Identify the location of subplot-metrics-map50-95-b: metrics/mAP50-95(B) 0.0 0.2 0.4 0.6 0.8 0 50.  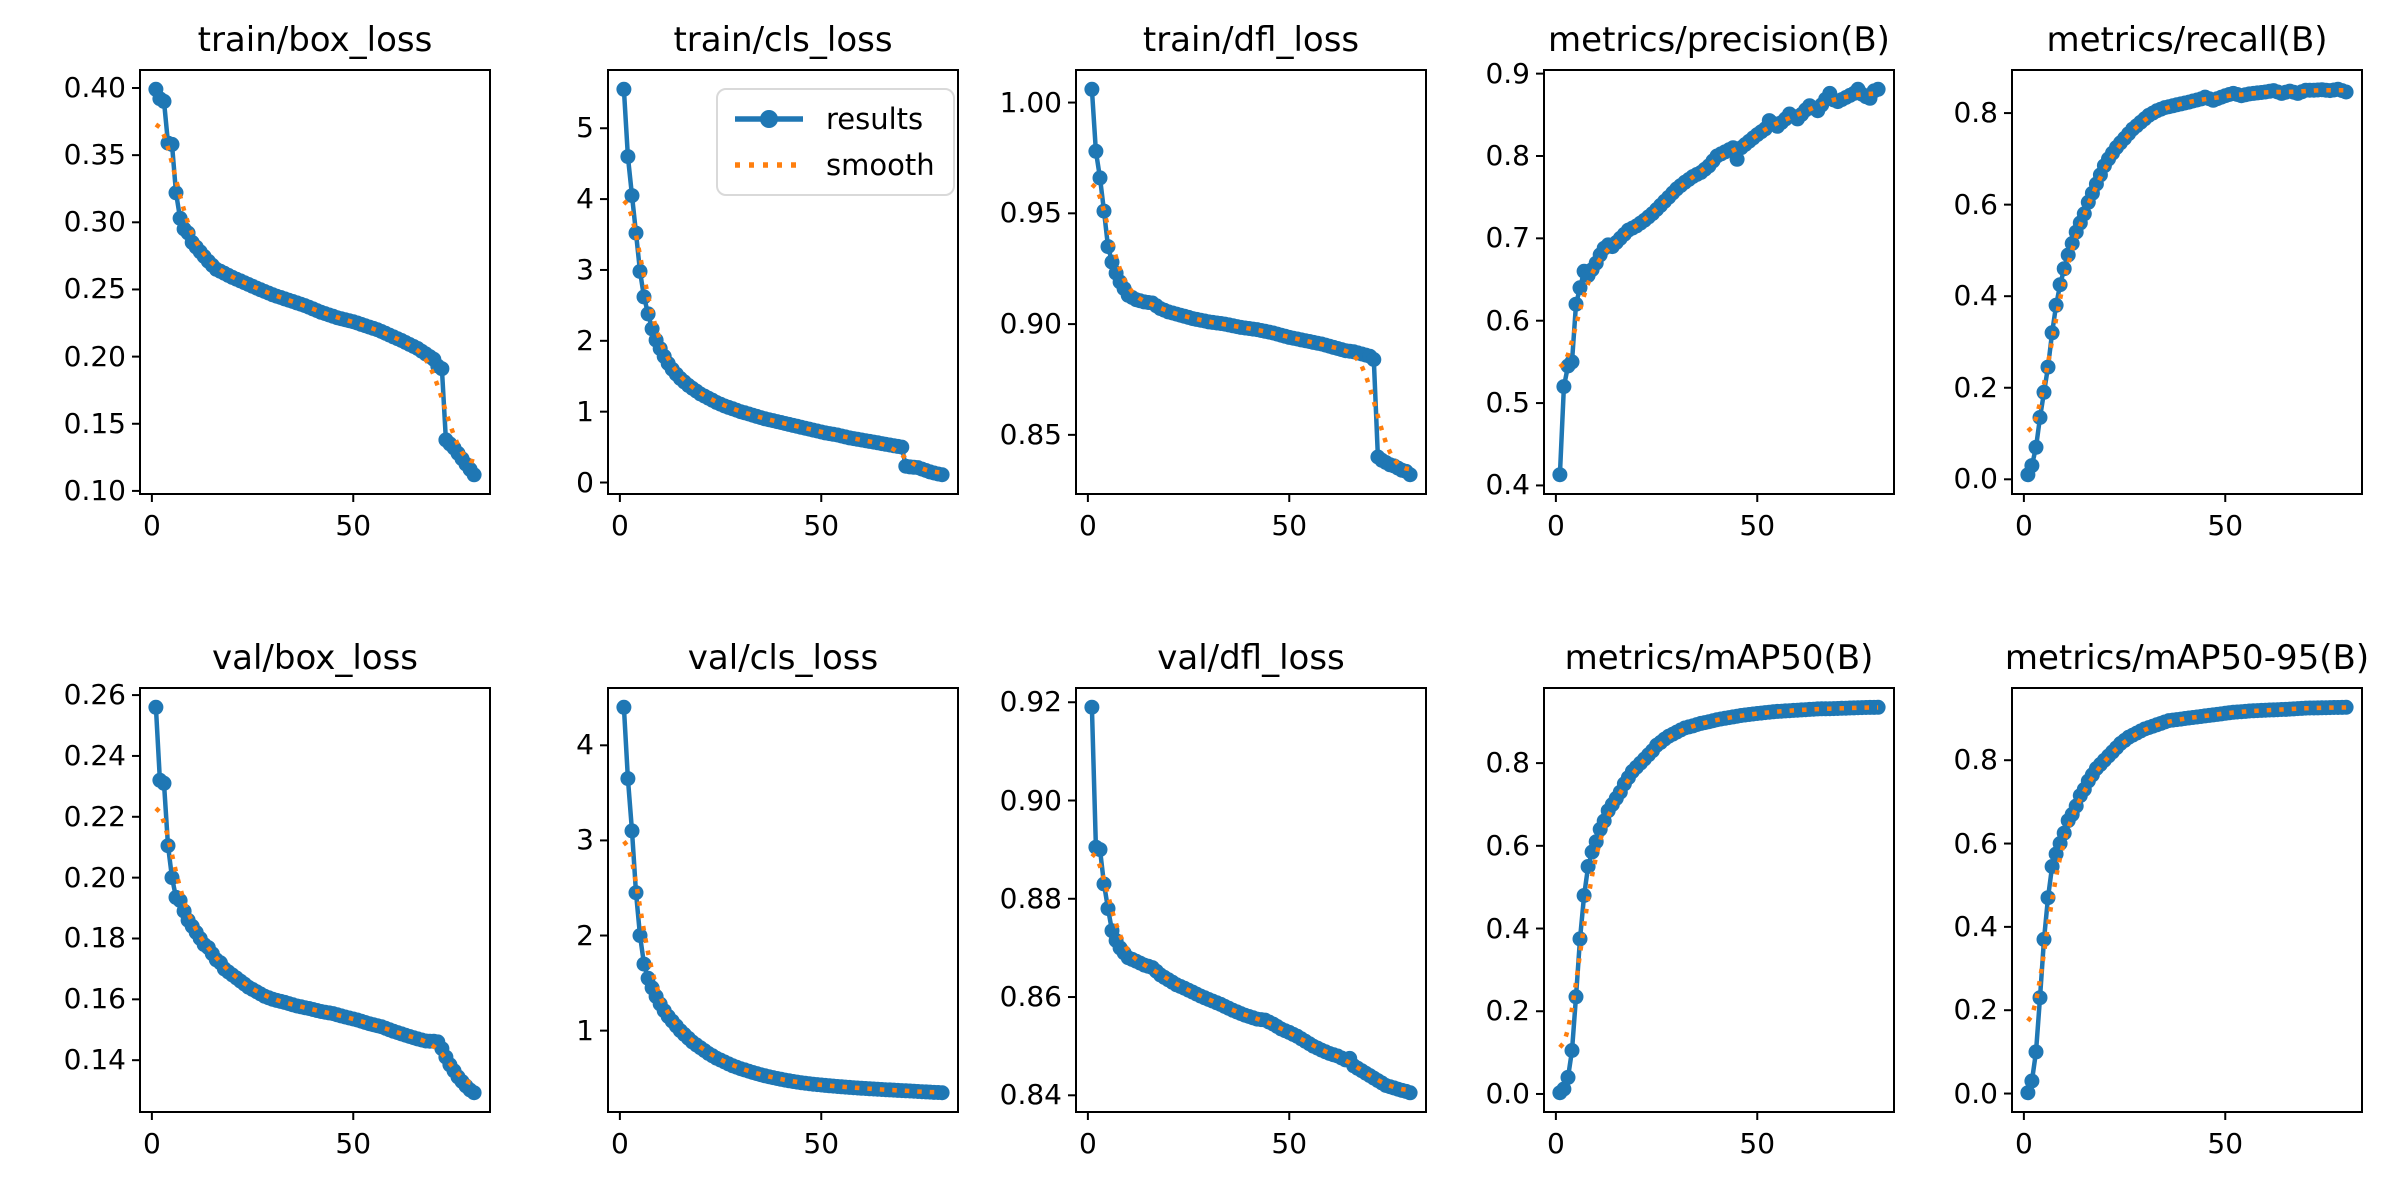
(2161, 899).